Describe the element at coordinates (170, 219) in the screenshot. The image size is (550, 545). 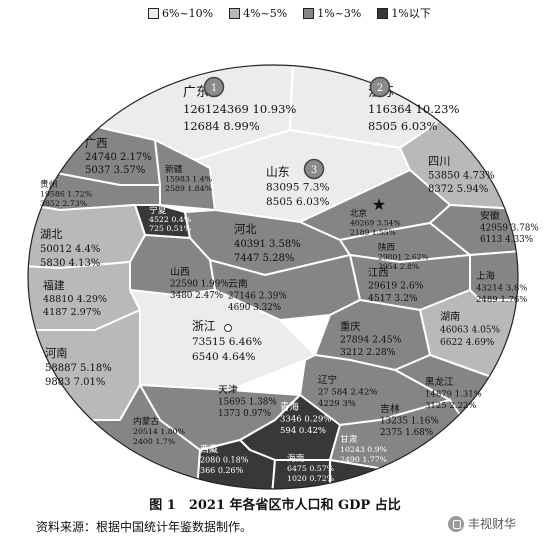
I see `region-population-宁夏: 4522 0.4%` at that location.